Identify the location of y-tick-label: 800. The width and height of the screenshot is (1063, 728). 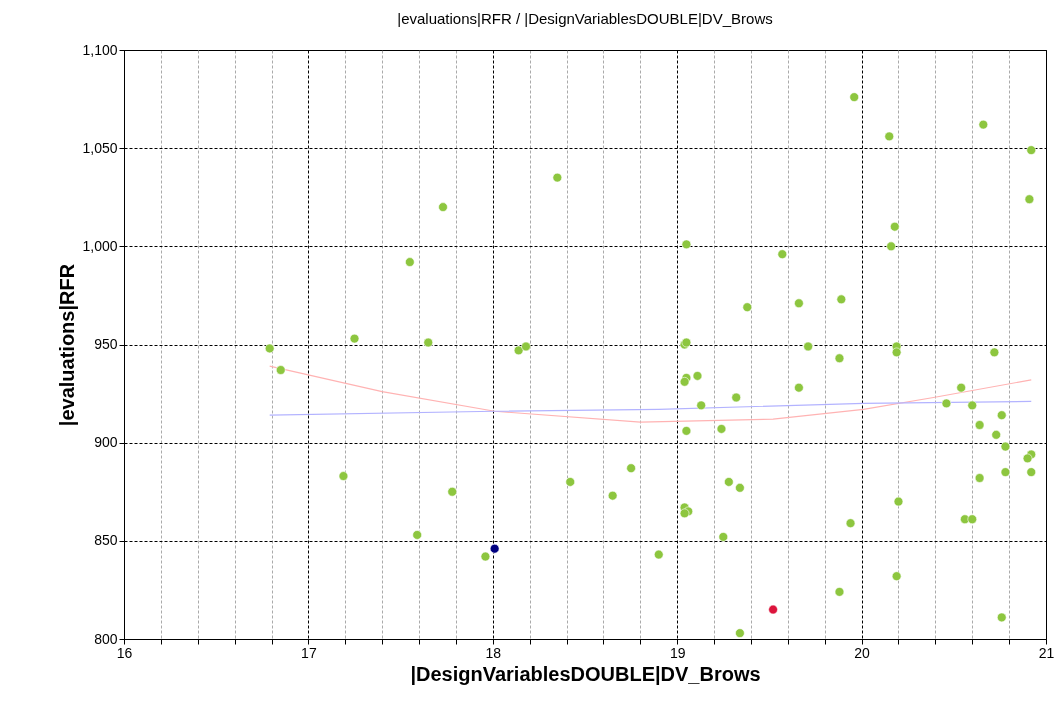
(106, 638).